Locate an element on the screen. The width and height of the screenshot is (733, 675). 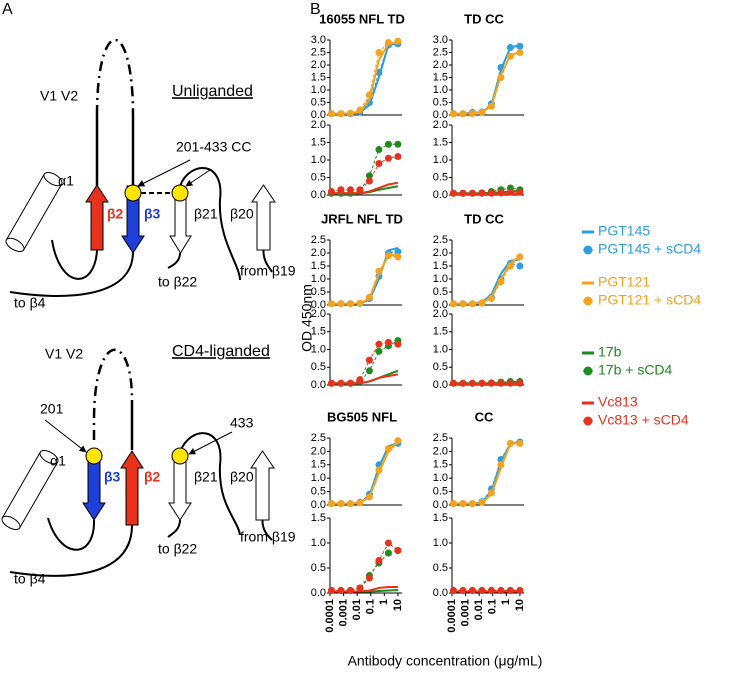
from-beta19: from β19 is located at coordinates (268, 537).